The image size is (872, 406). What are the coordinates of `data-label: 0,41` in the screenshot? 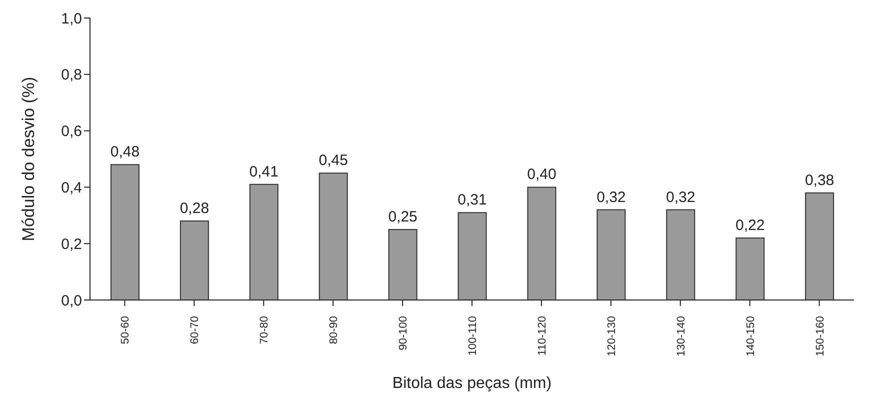 It's located at (264, 171).